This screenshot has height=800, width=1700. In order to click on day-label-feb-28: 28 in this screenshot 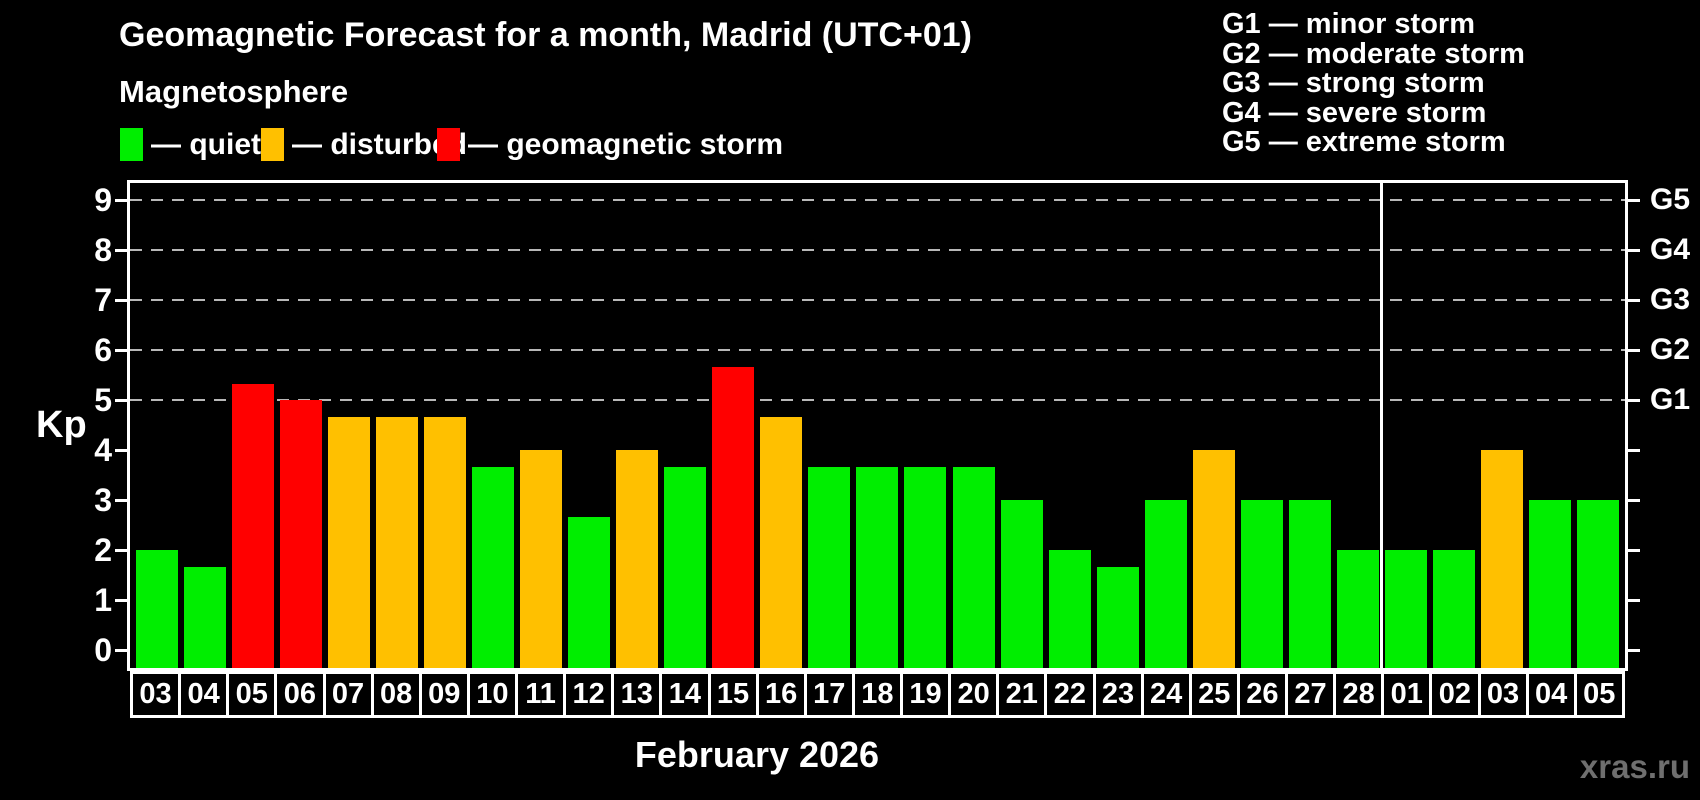, I will do `click(1357, 694)`.